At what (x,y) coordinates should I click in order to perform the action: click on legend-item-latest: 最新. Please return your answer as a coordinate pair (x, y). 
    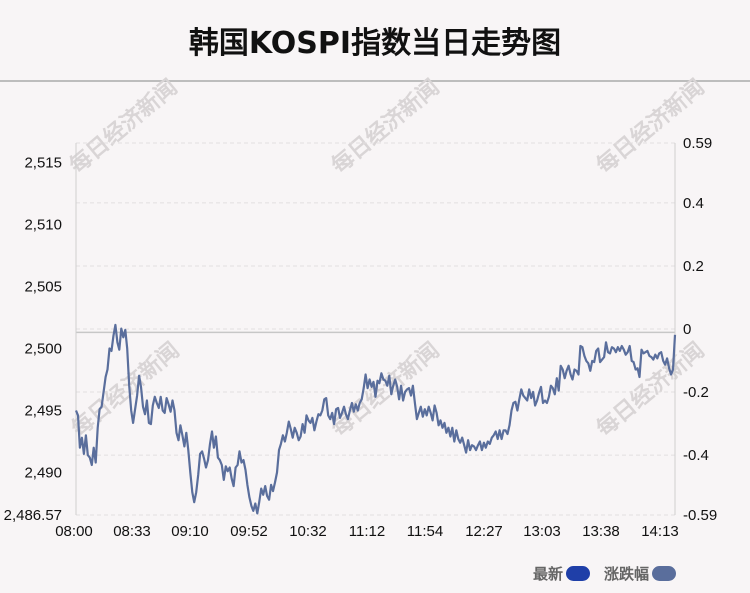
    Looking at the image, I should click on (562, 573).